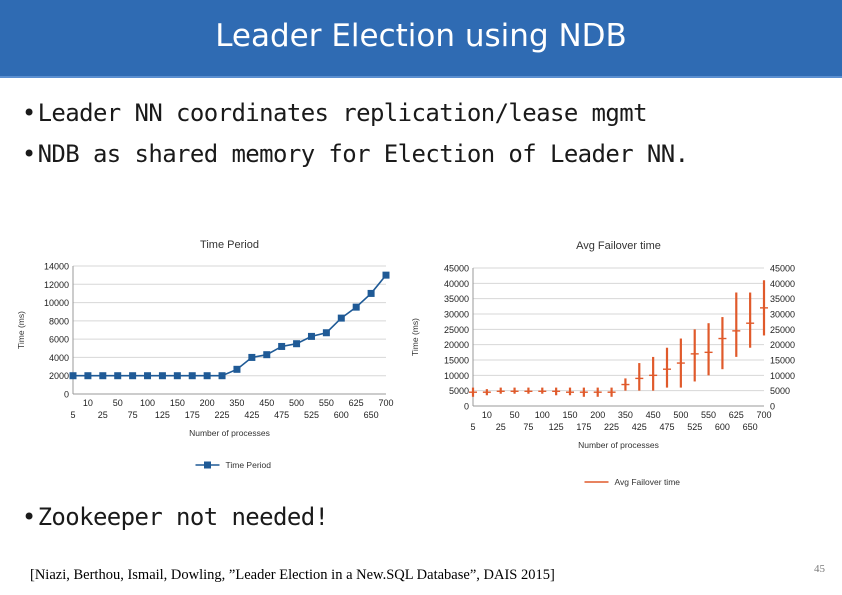  What do you see at coordinates (456, 315) in the screenshot?
I see `y-tick-label: 30000` at bounding box center [456, 315].